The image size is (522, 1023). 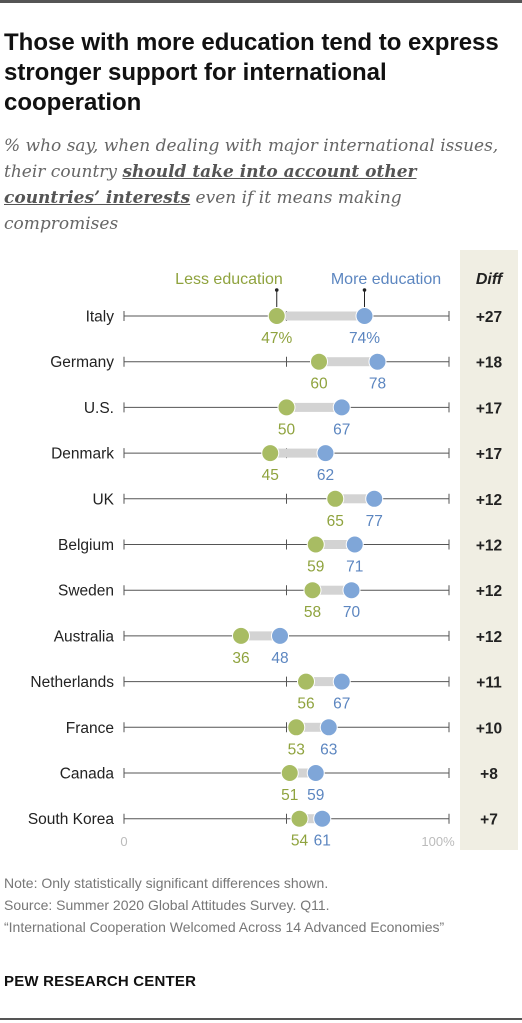 I want to click on category-label: Netherlands, so click(x=72, y=682).